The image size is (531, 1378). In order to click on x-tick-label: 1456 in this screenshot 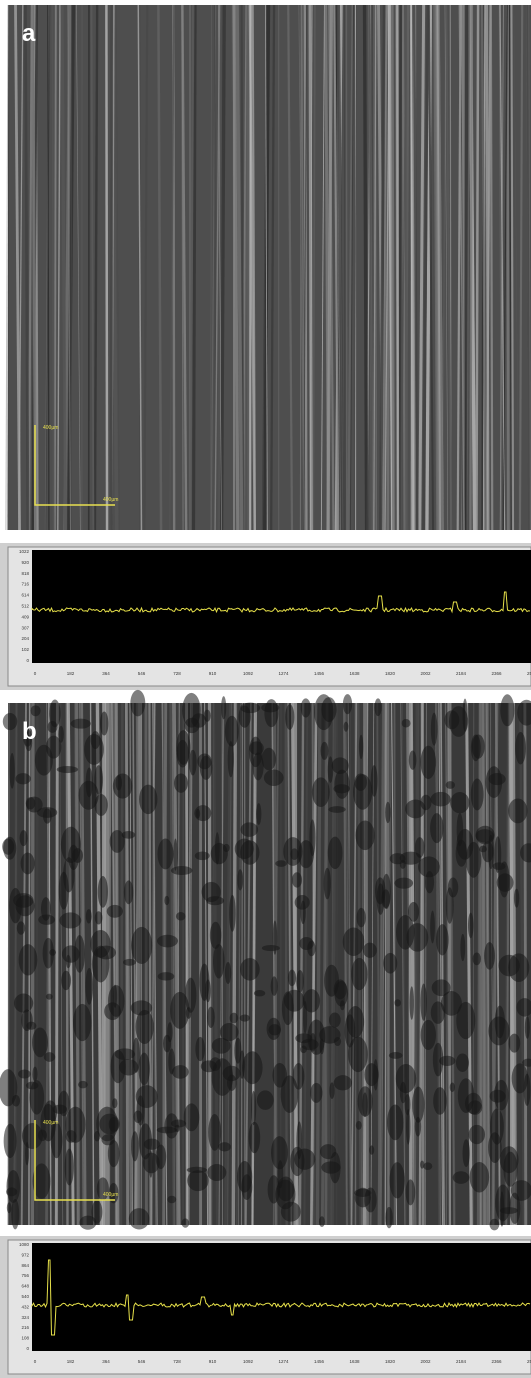, I will do `click(319, 1361)`.